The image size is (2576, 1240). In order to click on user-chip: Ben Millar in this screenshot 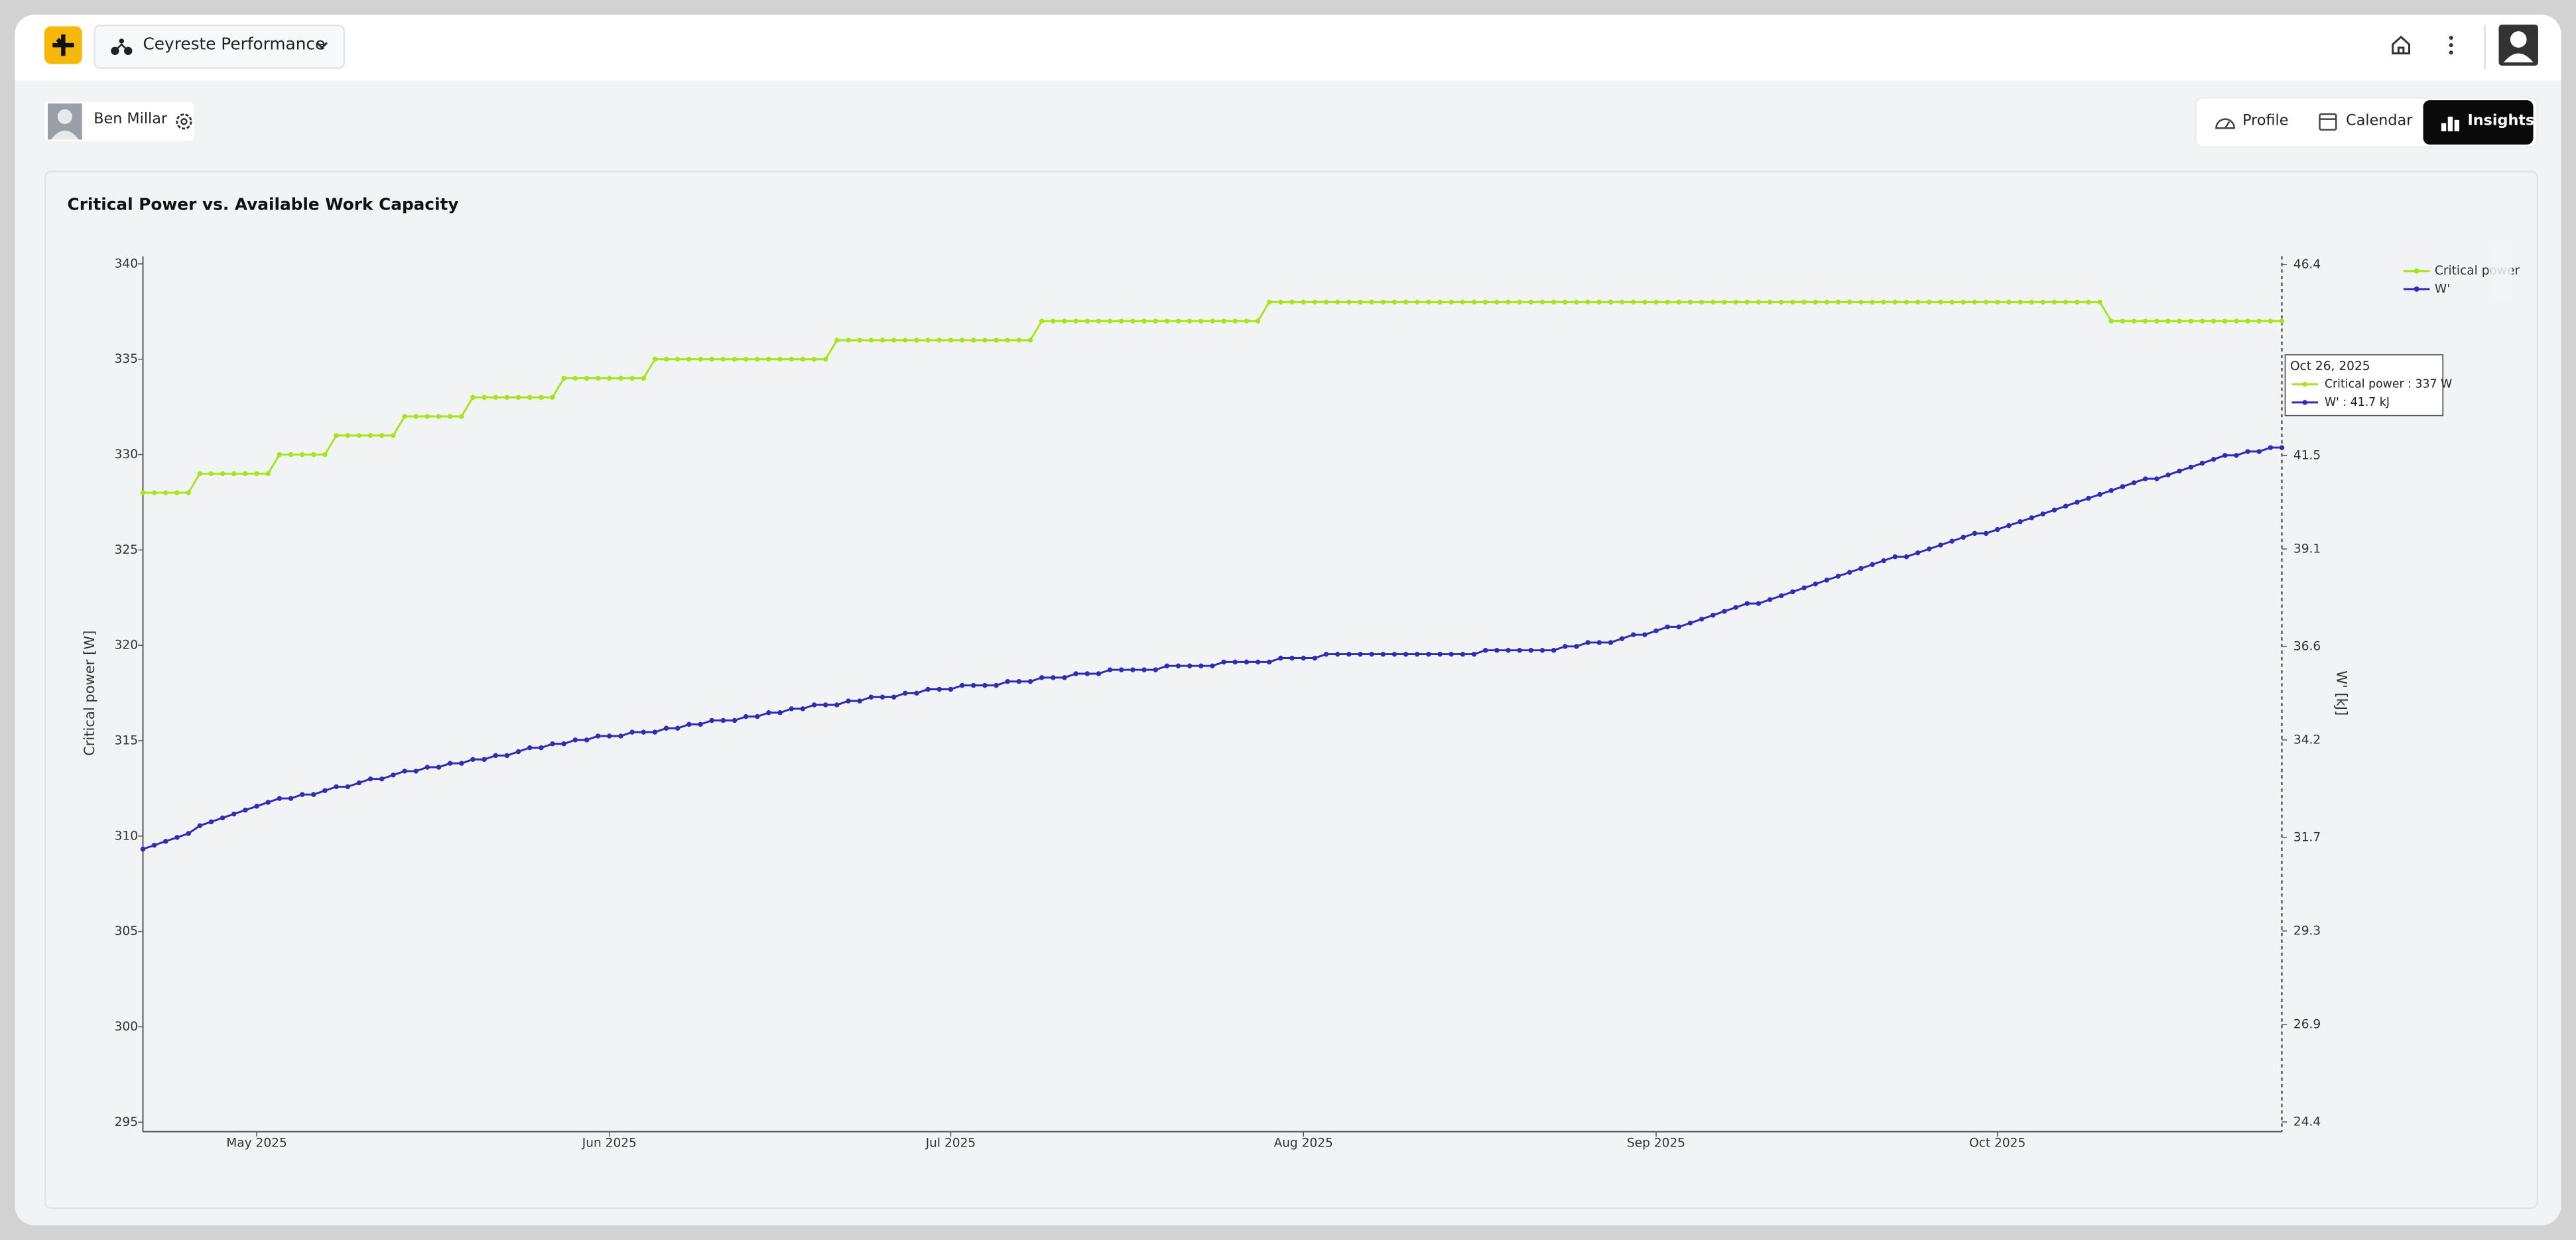, I will do `click(119, 121)`.